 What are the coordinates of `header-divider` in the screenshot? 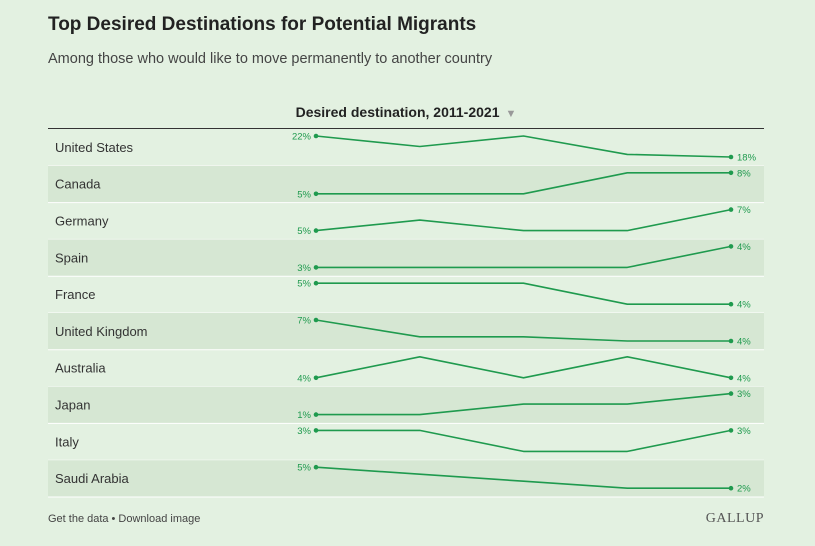 It's located at (406, 128).